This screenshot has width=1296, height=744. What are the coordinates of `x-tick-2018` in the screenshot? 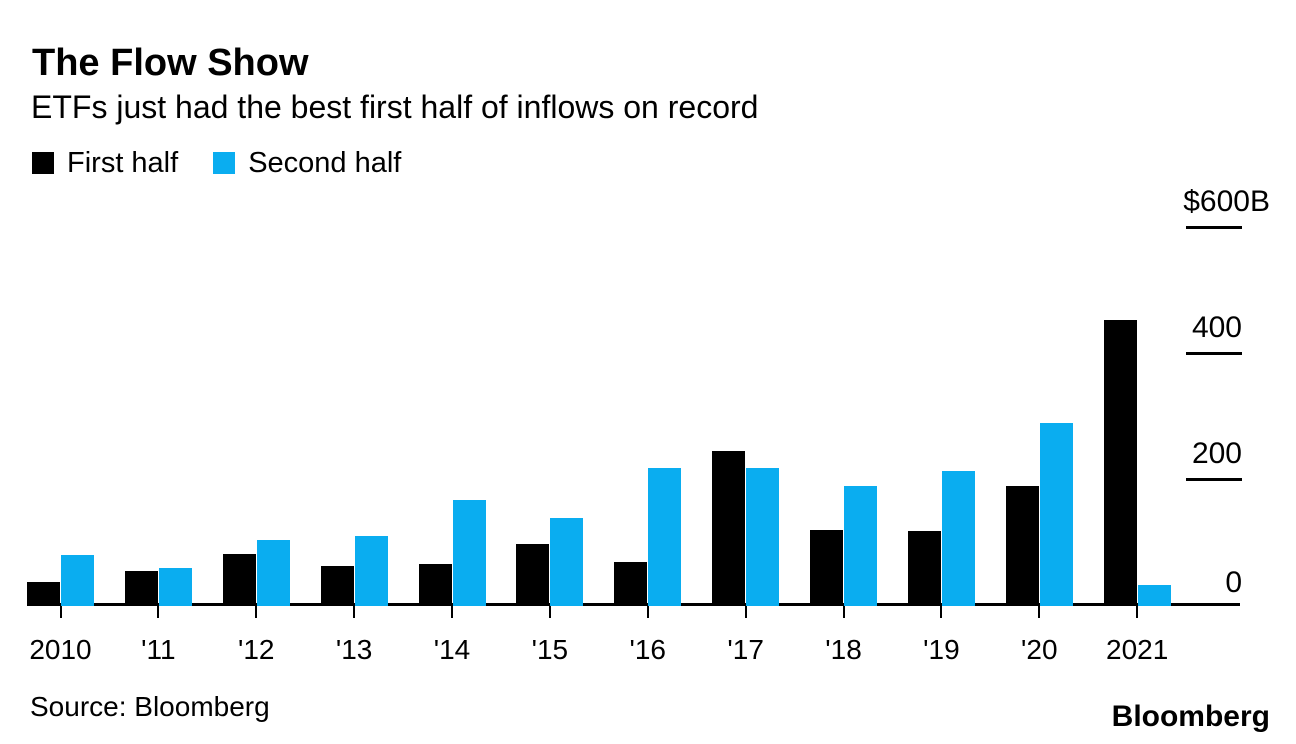 It's located at (843, 612).